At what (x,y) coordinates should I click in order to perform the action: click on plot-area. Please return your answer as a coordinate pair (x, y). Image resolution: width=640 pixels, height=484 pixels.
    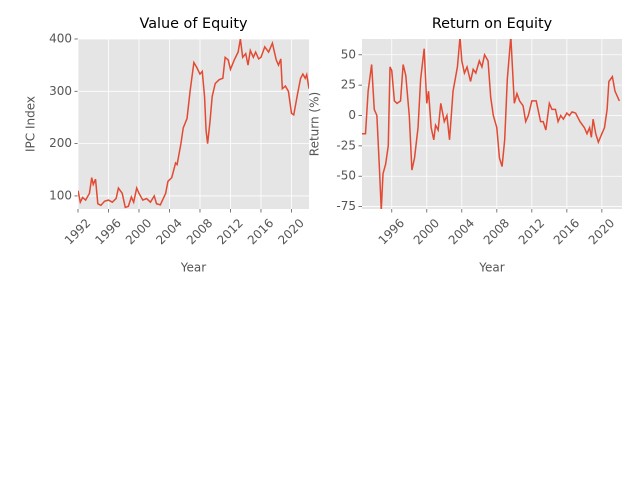
    Looking at the image, I should click on (492, 124).